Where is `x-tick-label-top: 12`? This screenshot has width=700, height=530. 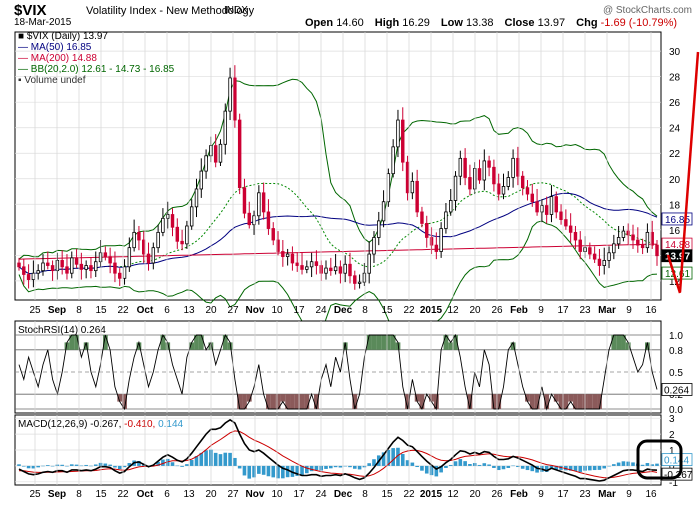
x-tick-label-top: 12 is located at coordinates (453, 310).